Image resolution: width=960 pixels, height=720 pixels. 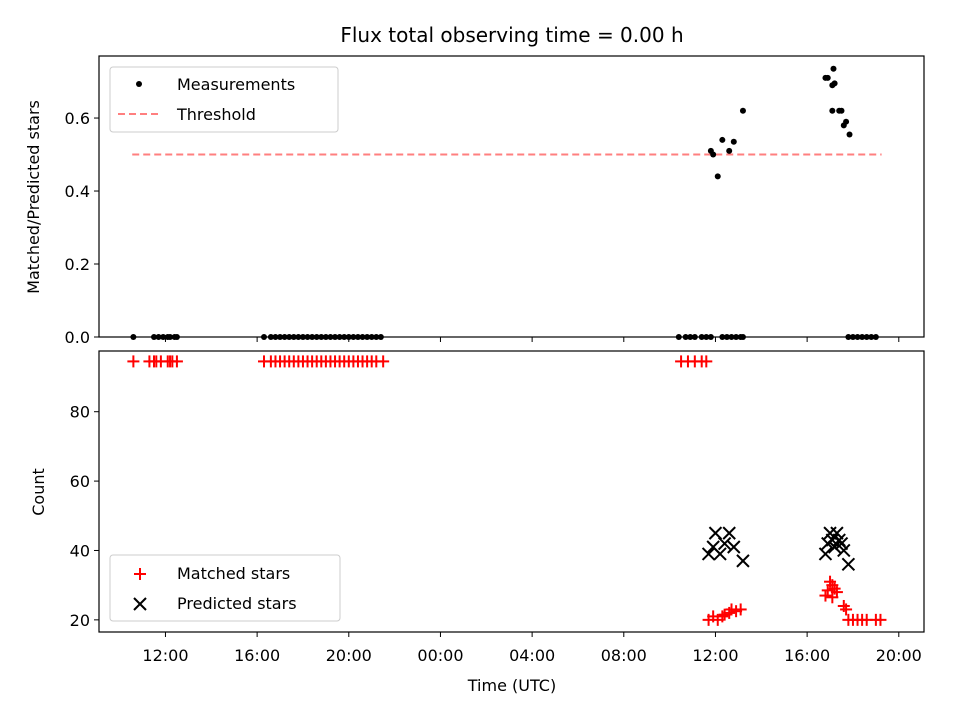 I want to click on legend-predicted-marker, so click(x=140, y=604).